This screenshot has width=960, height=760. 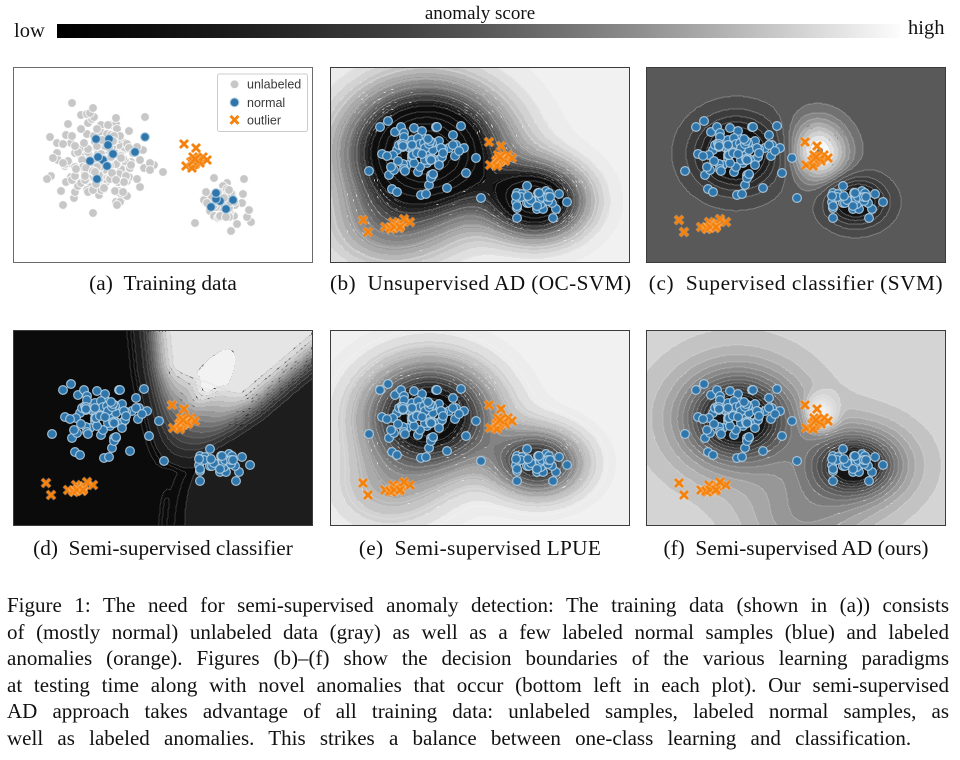 I want to click on svg-text: normal, so click(x=266, y=102).